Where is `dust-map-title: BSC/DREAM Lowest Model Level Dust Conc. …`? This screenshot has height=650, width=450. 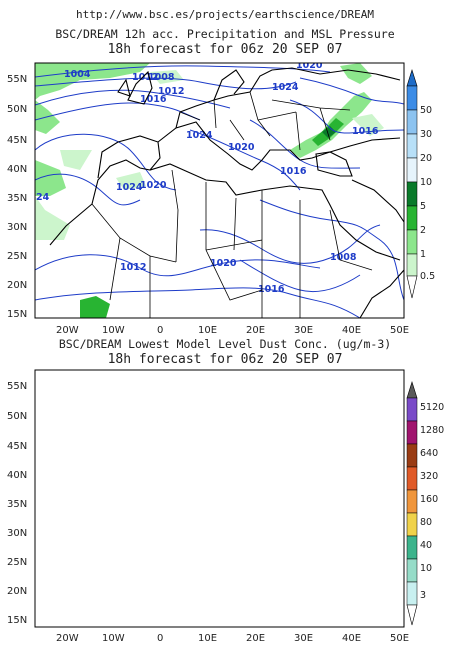
dust-map-title: BSC/DREAM Lowest Model Level Dust Conc. … is located at coordinates (225, 344).